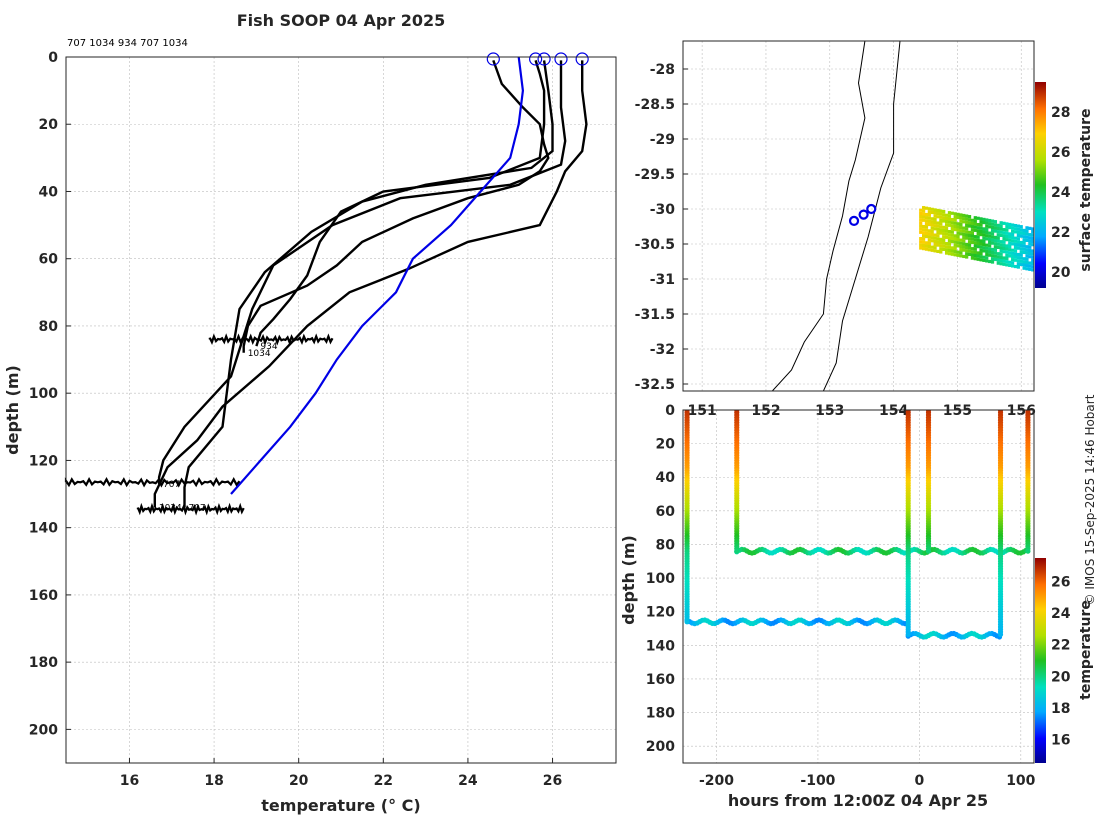 The height and width of the screenshot is (820, 1100). What do you see at coordinates (341, 20) in the screenshot?
I see `figure-title: Fish SOOP 04 Apr 2025` at bounding box center [341, 20].